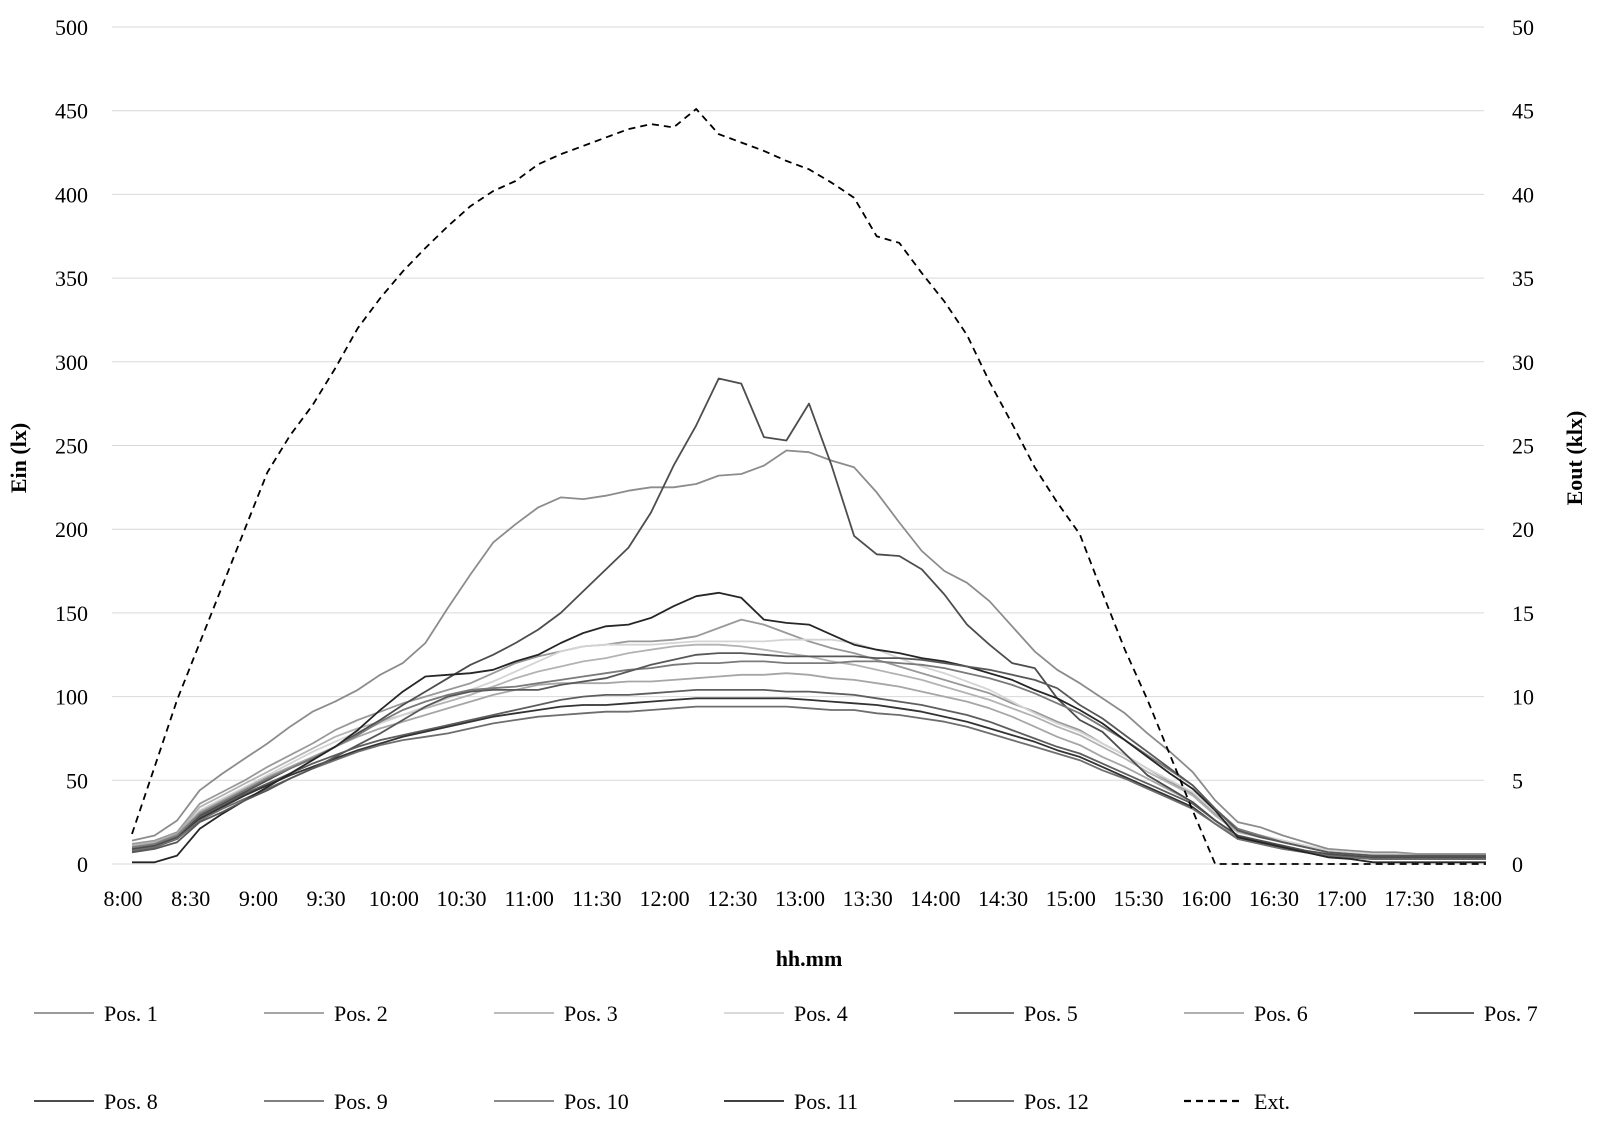  Describe the element at coordinates (665, 898) in the screenshot. I see `x-tick-label: 12:00` at that location.